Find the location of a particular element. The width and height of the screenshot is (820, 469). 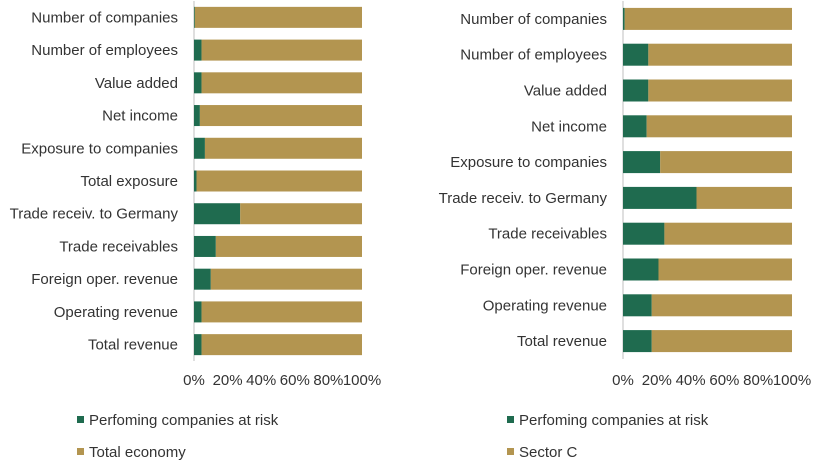

legend-left: Perfoming companies at risk Total economy is located at coordinates (178, 436).